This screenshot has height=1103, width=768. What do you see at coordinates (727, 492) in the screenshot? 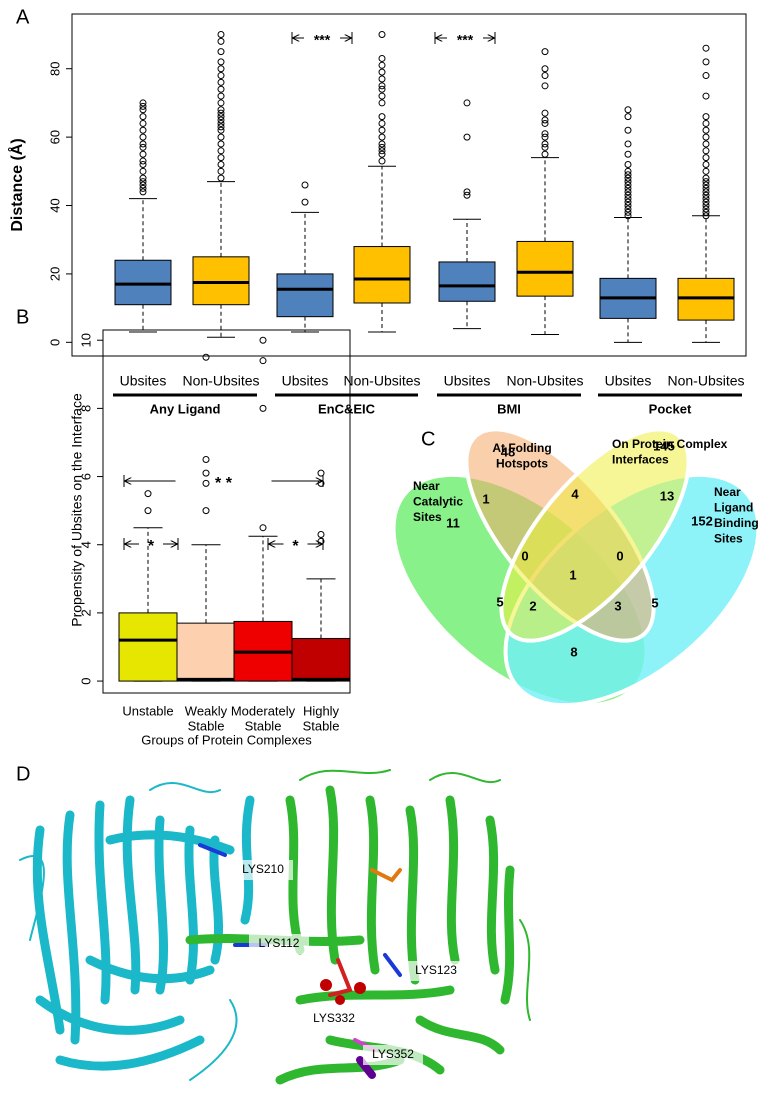
I see `set-label: Near` at bounding box center [727, 492].